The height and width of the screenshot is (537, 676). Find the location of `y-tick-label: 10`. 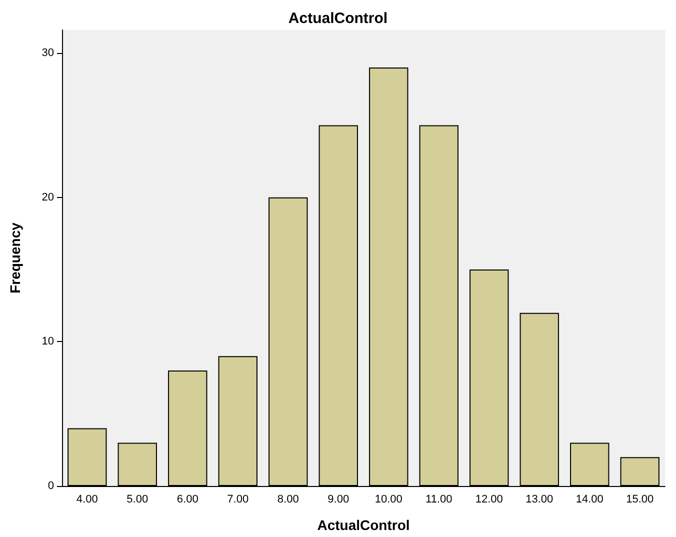

y-tick-label: 10 is located at coordinates (48, 342).